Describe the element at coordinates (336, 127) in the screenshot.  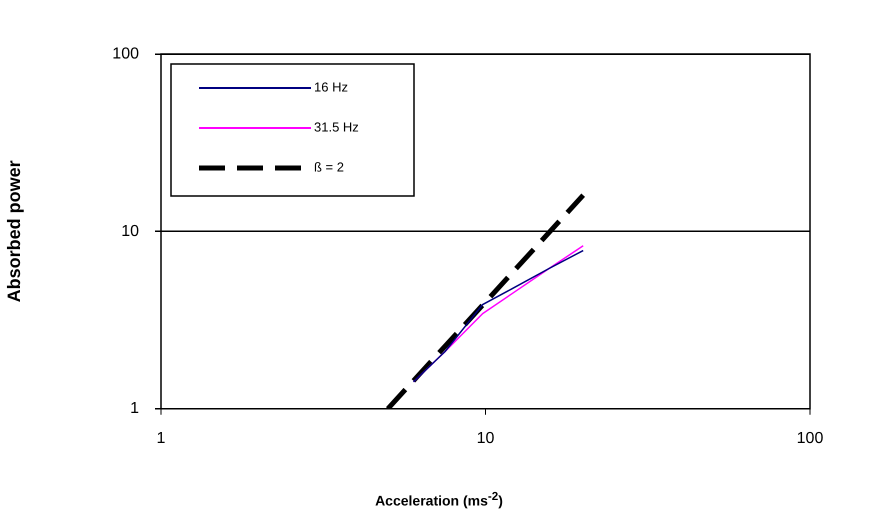
I see `legend-label: 31.5 Hz` at that location.